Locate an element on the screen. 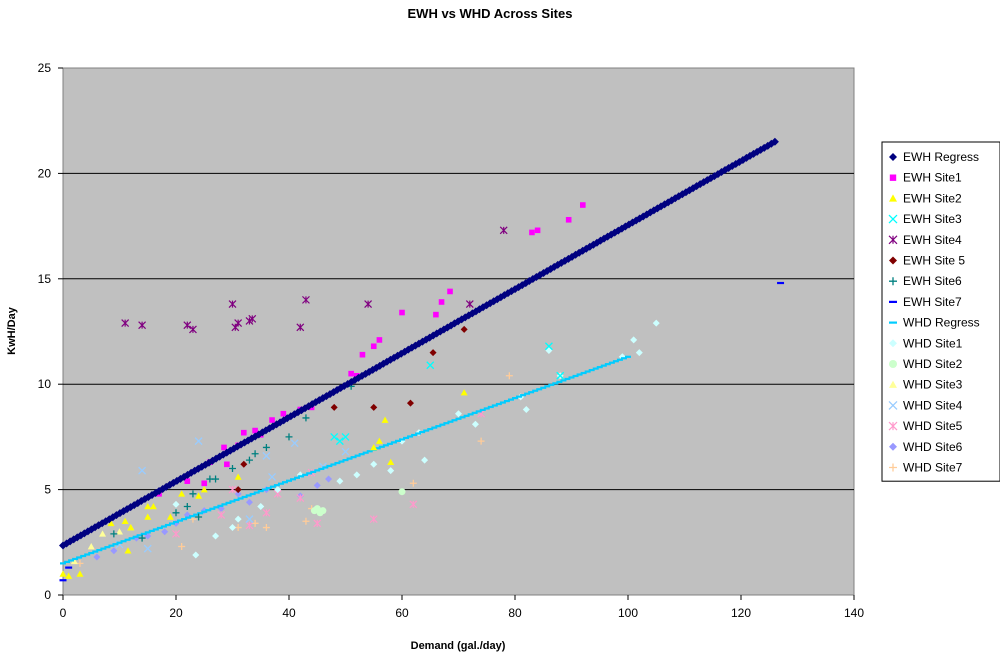 Image resolution: width=1000 pixels, height=660 pixels. legend-entry: WHD Site4 is located at coordinates (925, 405).